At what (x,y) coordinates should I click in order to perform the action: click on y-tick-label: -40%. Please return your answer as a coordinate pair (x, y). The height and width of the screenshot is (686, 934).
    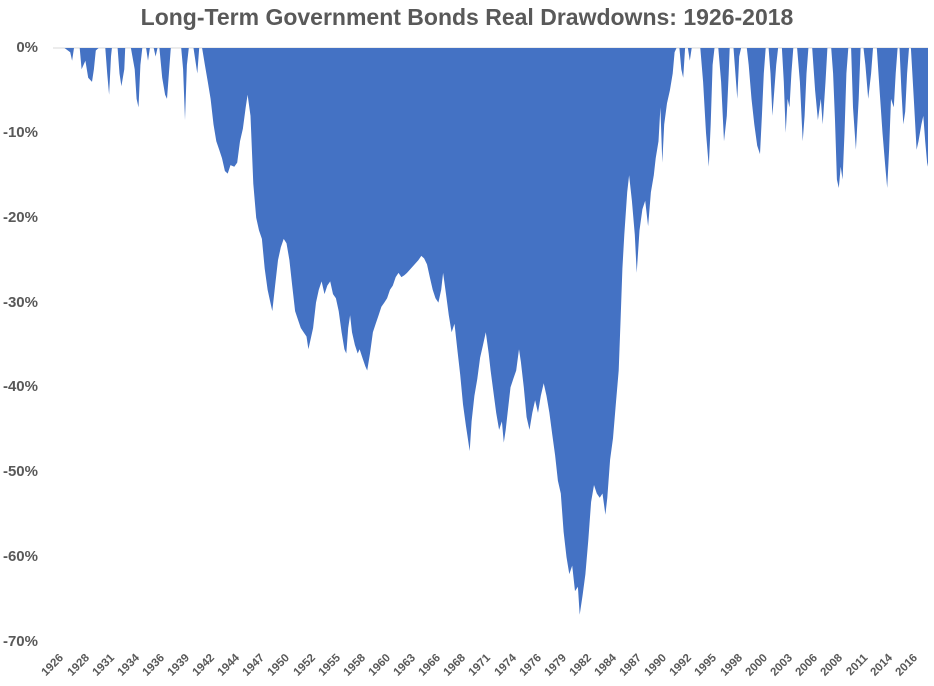
    Looking at the image, I should click on (20, 387).